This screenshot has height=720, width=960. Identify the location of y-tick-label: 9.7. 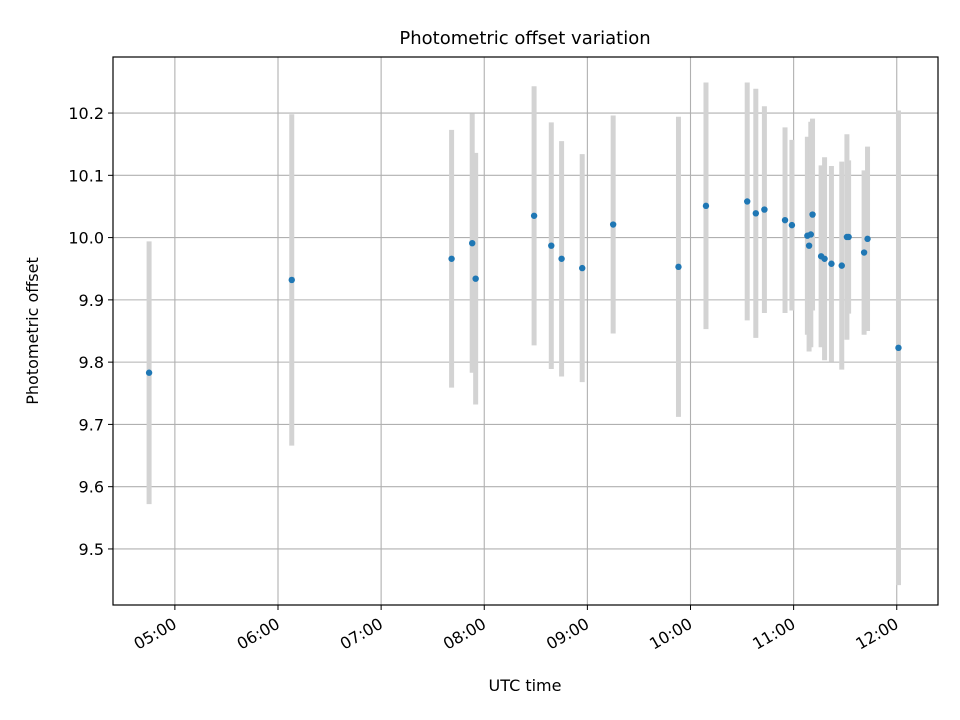
(91, 424).